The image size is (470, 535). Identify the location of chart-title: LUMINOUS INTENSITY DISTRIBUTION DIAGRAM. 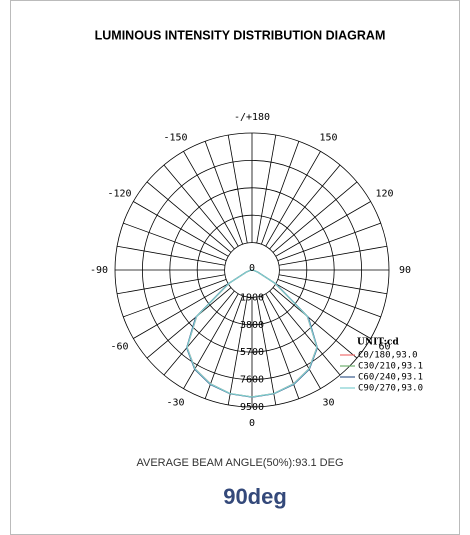
(240, 35).